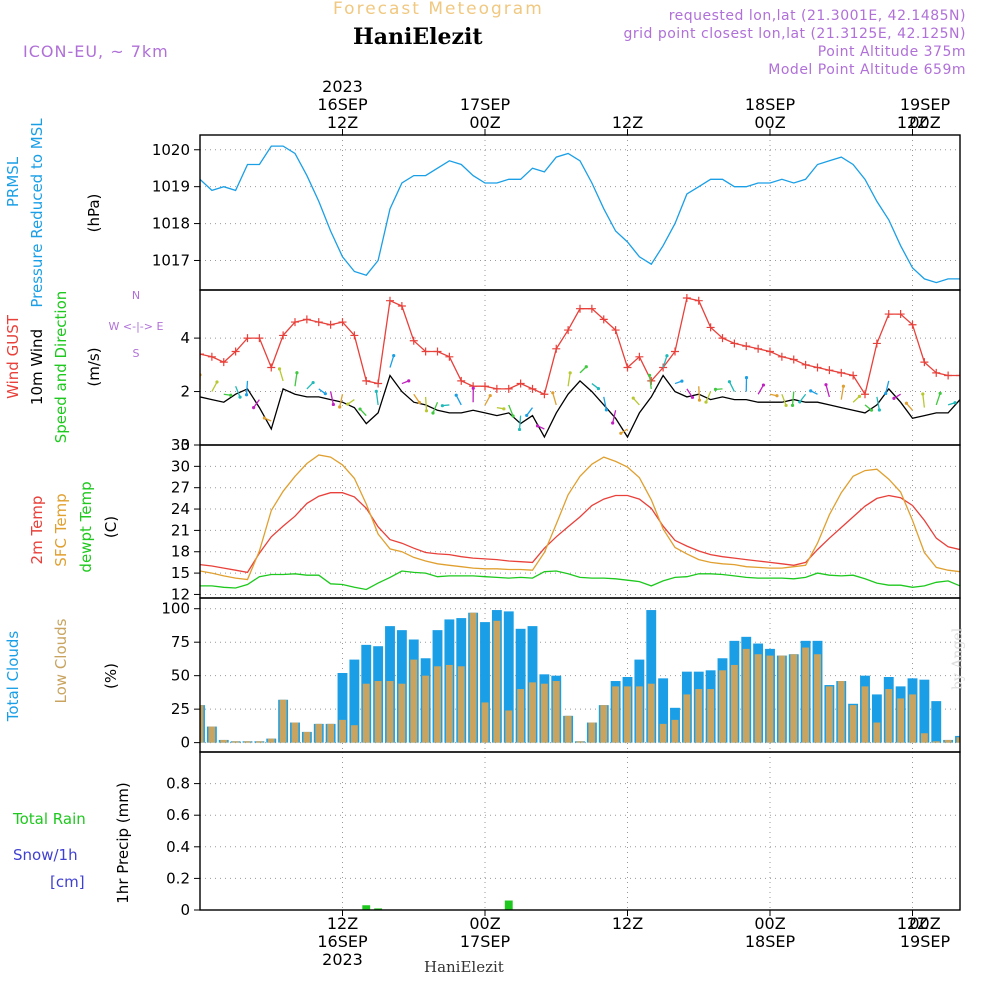 The width and height of the screenshot is (1000, 1000). Describe the element at coordinates (580, 406) in the screenshot. I see `wind-speed-line` at that location.